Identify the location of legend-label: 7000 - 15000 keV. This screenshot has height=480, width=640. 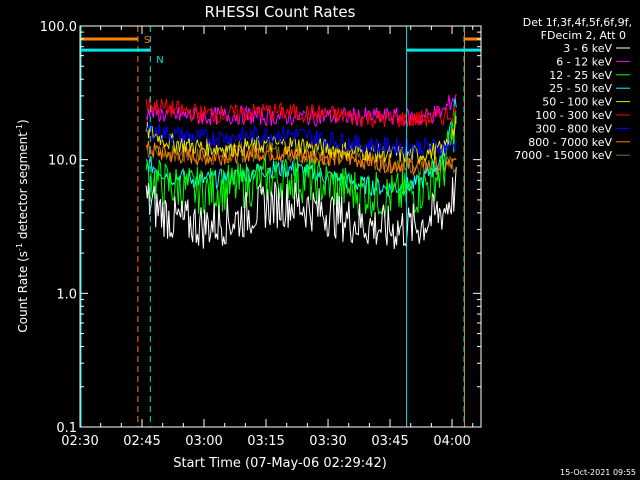
(563, 155).